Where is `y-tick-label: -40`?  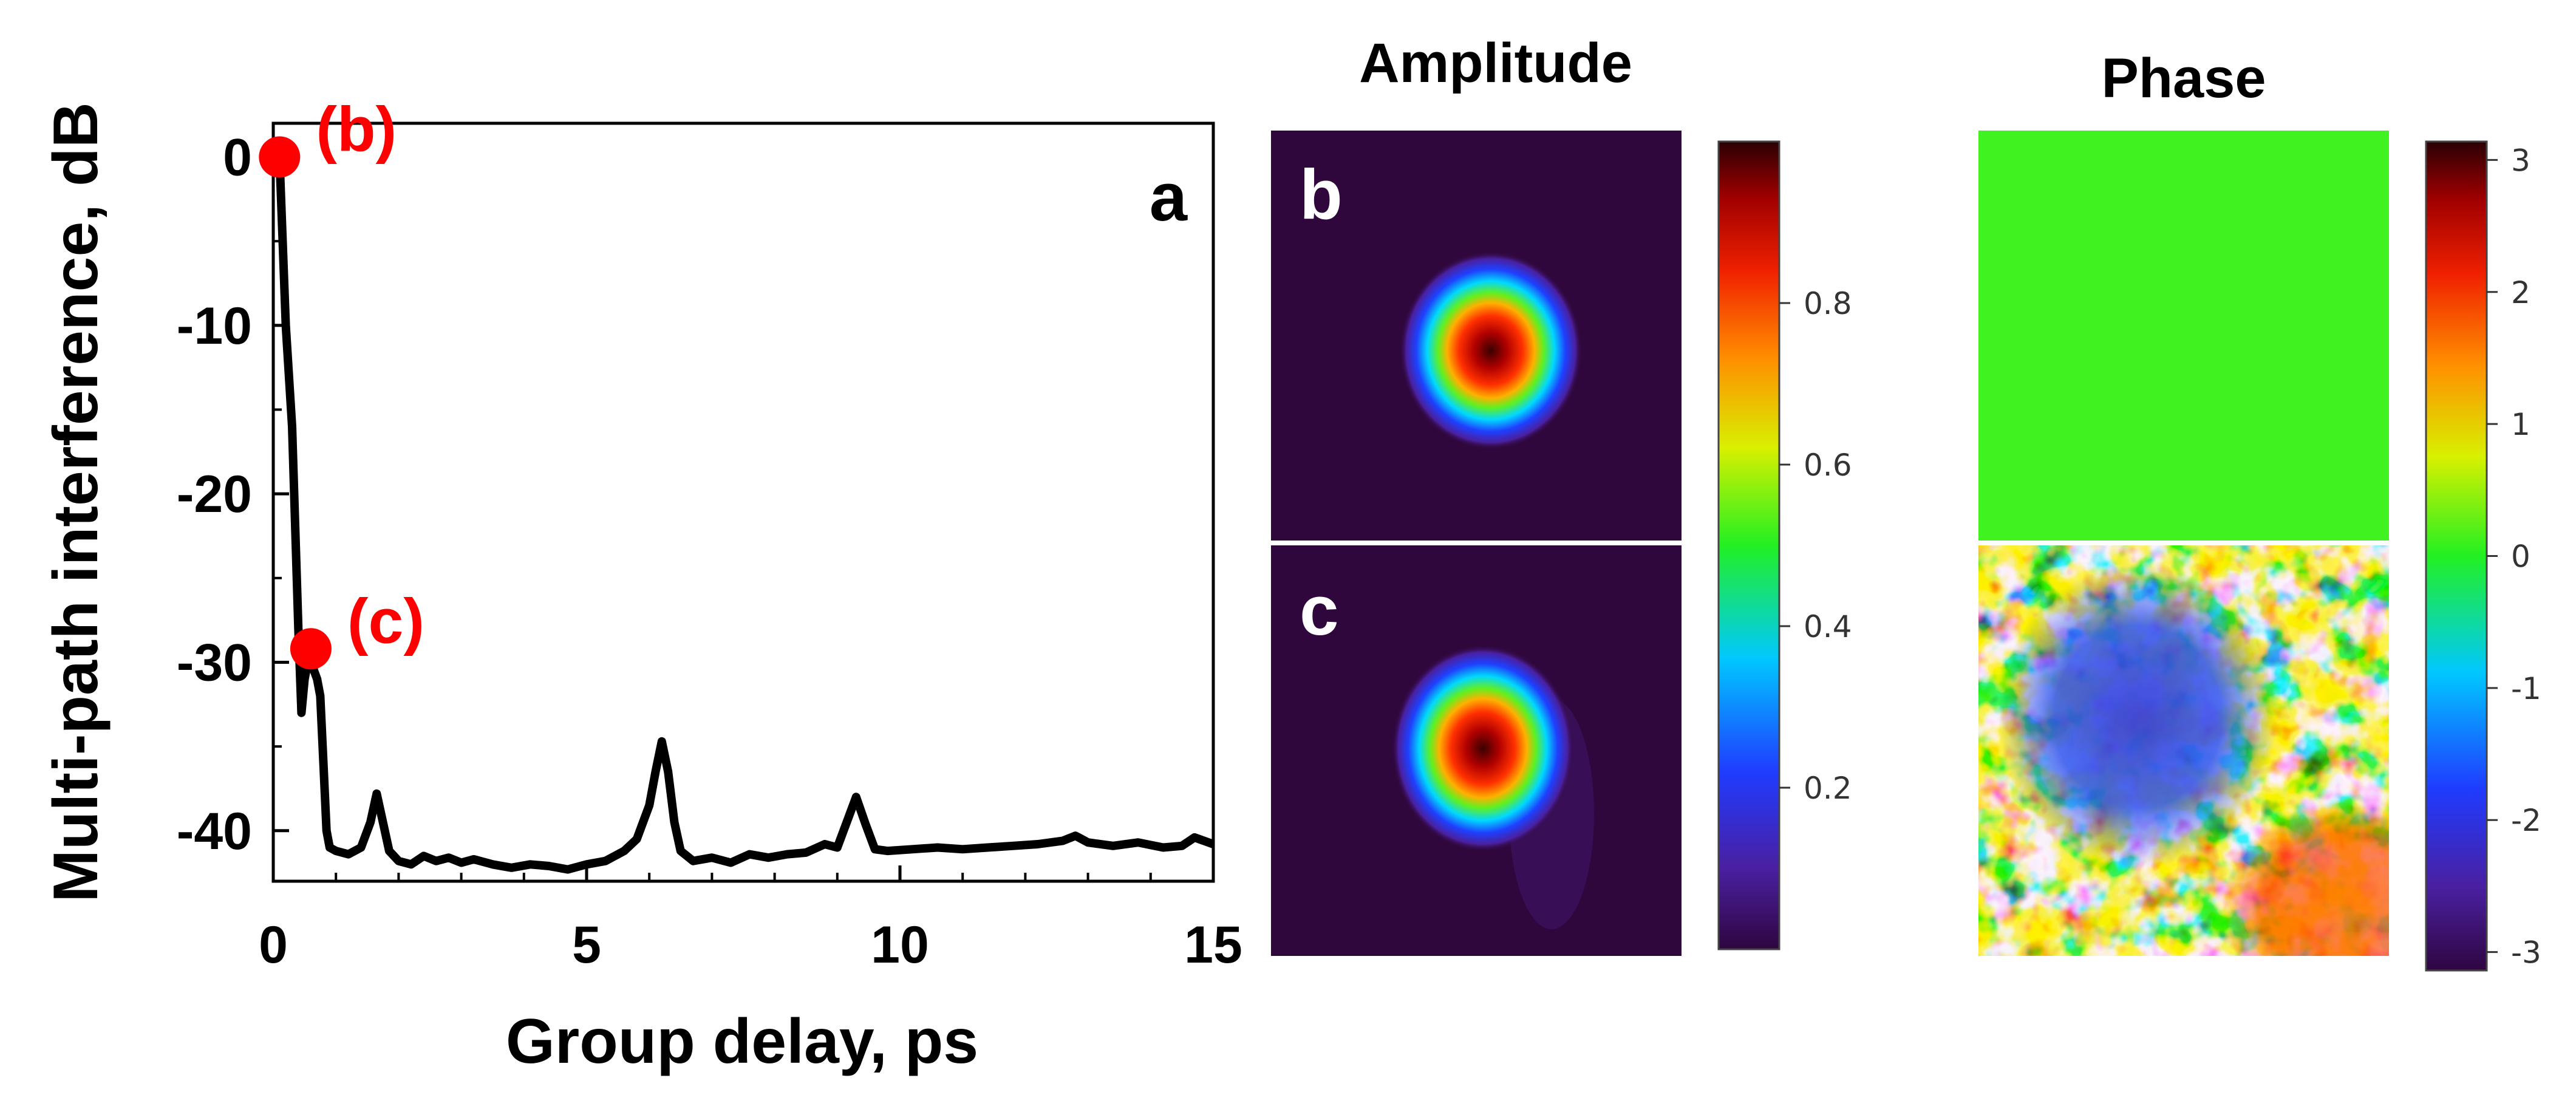
y-tick-label: -40 is located at coordinates (214, 831).